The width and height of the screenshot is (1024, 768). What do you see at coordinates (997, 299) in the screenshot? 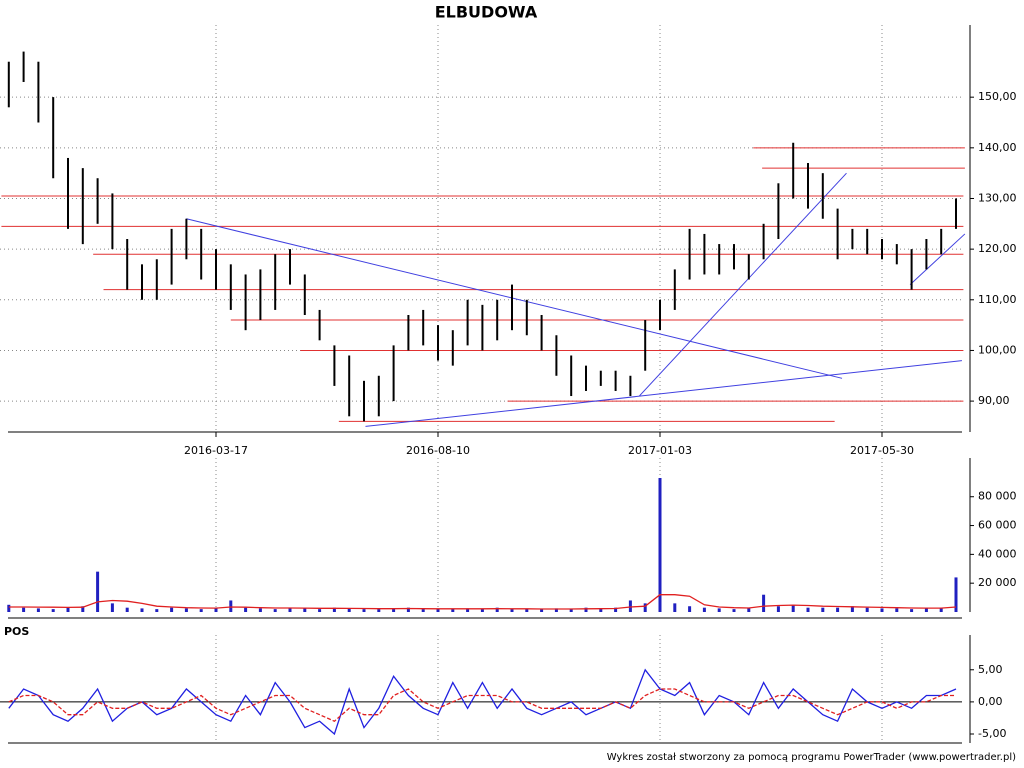
I see `y-tick-label: 110,00` at bounding box center [997, 299].